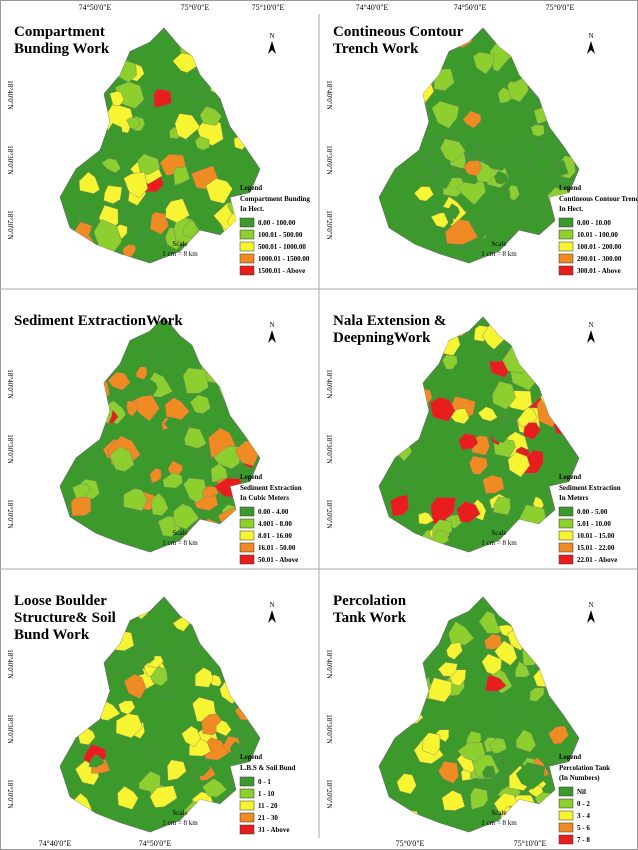  I want to click on legend-title: Legend, so click(570, 188).